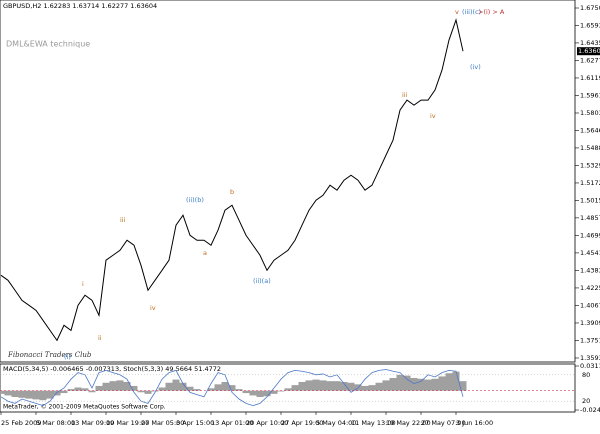  Describe the element at coordinates (474, 423) in the screenshot. I see `x-tick-label: 3 Jun 16:00` at that location.